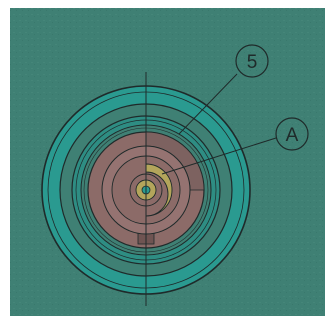 Image resolution: width=333 pixels, height=328 pixels. What do you see at coordinates (235, 146) in the screenshot?
I see `callout-a: A` at bounding box center [235, 146].